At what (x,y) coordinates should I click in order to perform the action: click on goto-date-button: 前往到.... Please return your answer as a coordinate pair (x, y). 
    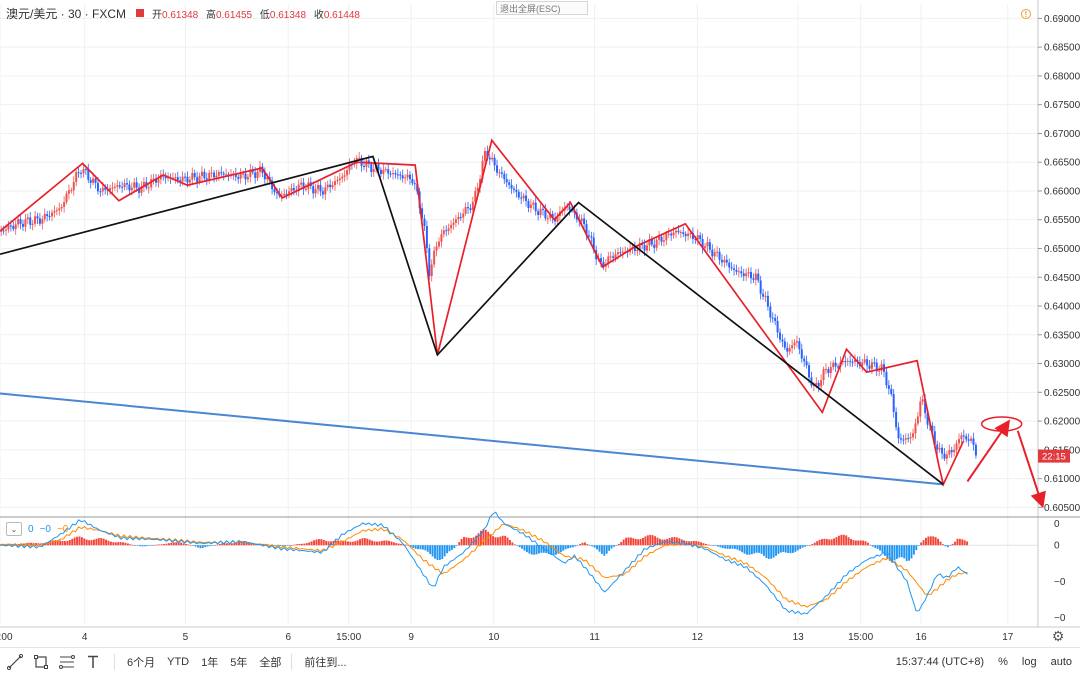
    Looking at the image, I should click on (325, 663).